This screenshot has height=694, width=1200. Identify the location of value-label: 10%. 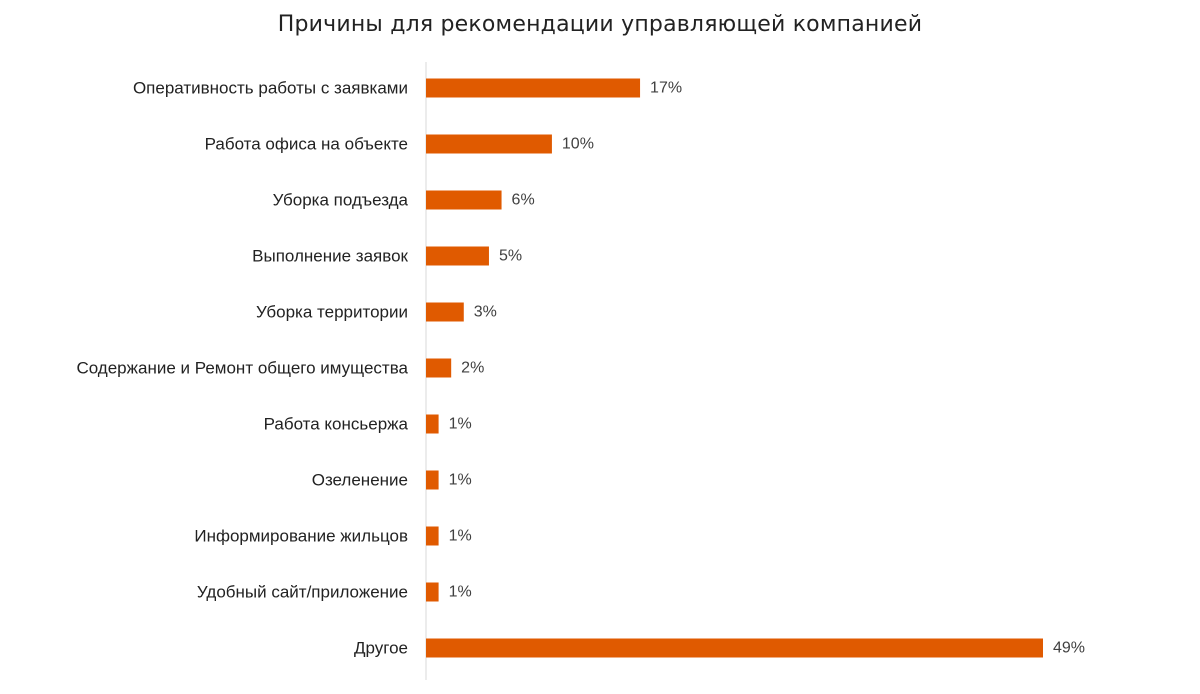
(578, 144).